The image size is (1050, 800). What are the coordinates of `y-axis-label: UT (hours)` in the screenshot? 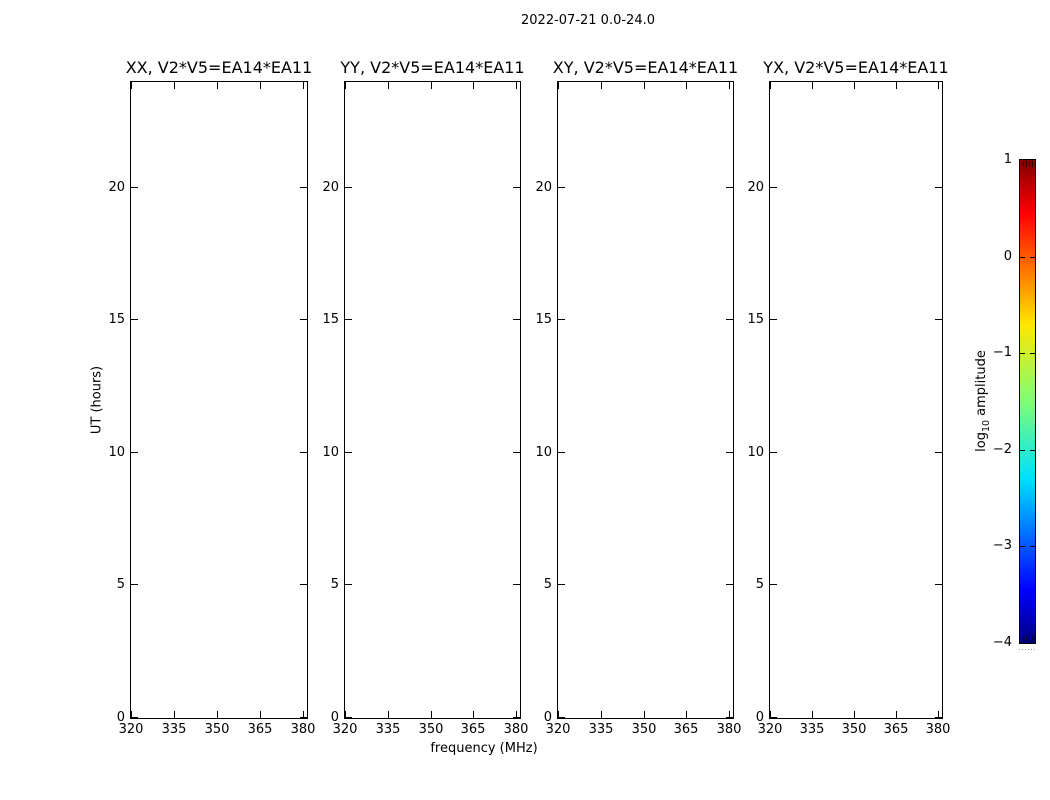 It's located at (97, 400).